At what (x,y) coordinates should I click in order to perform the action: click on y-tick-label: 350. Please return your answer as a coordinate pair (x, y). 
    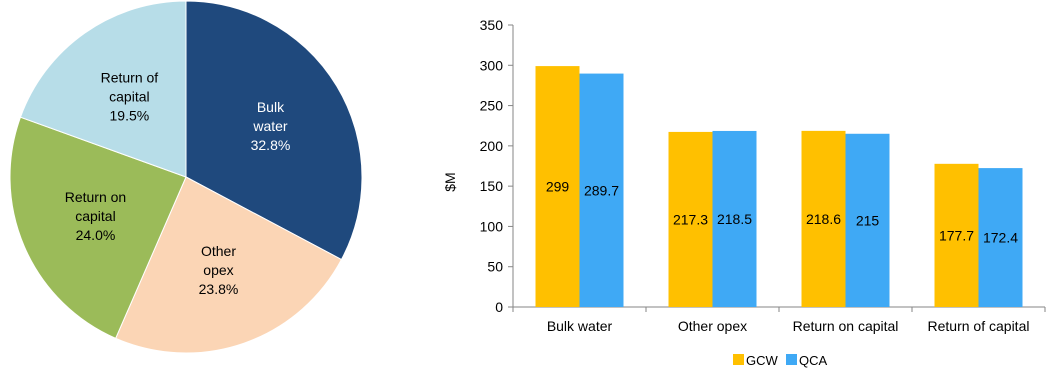
    Looking at the image, I should click on (492, 25).